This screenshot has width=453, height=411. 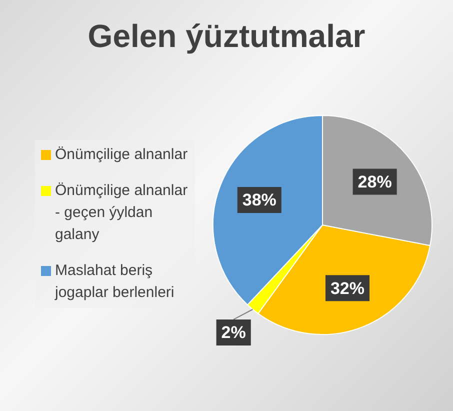 I want to click on data-label: 2%, so click(x=233, y=332).